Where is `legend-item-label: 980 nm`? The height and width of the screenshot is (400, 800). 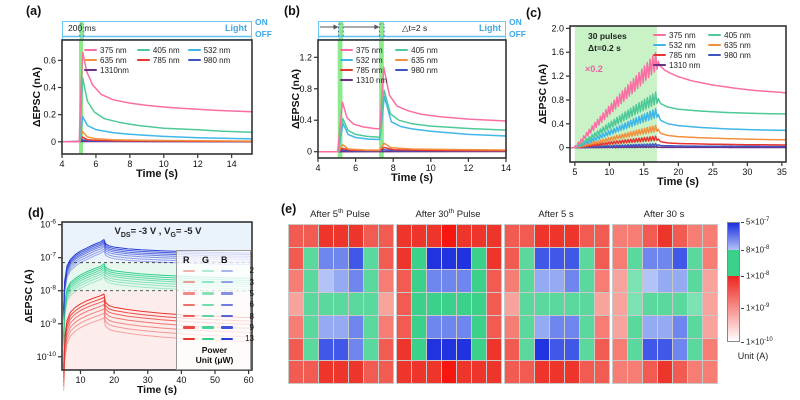 legend-item-label: 980 nm is located at coordinates (217, 60).